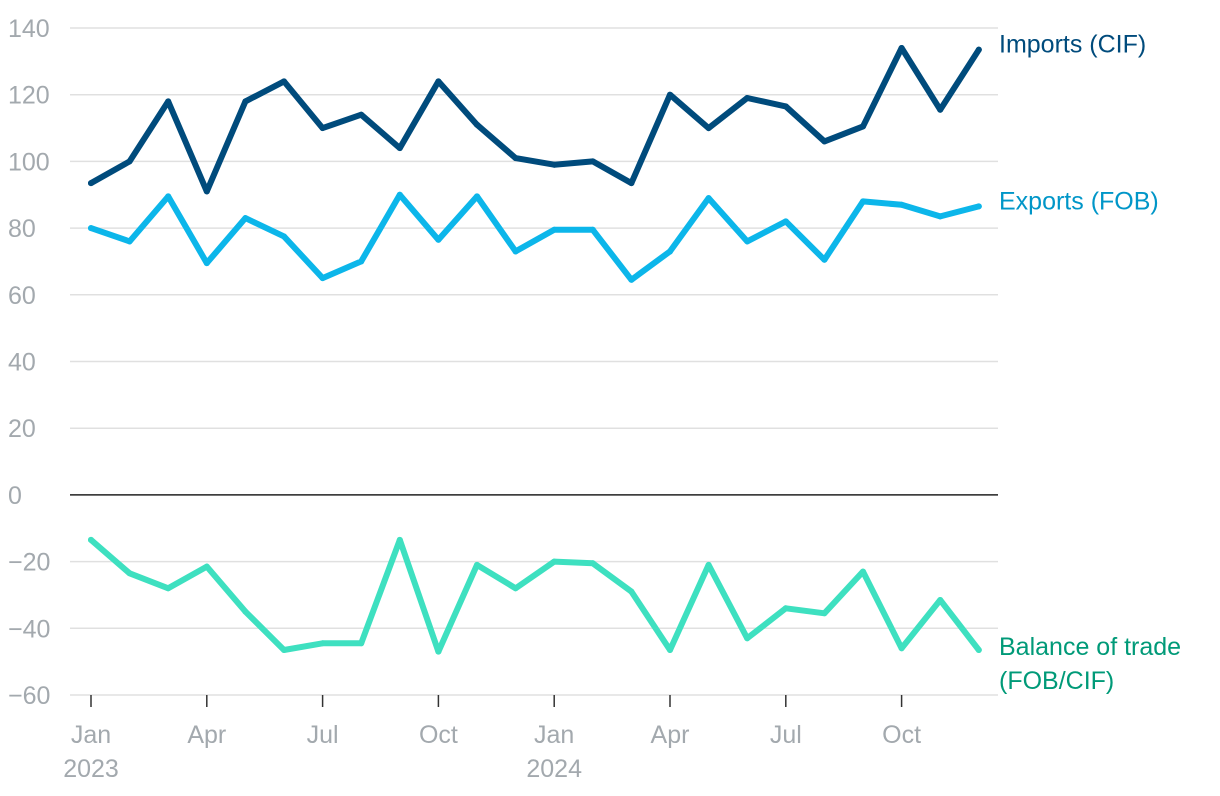 The height and width of the screenshot is (796, 1220). What do you see at coordinates (29, 162) in the screenshot?
I see `y-tick-label: 100` at bounding box center [29, 162].